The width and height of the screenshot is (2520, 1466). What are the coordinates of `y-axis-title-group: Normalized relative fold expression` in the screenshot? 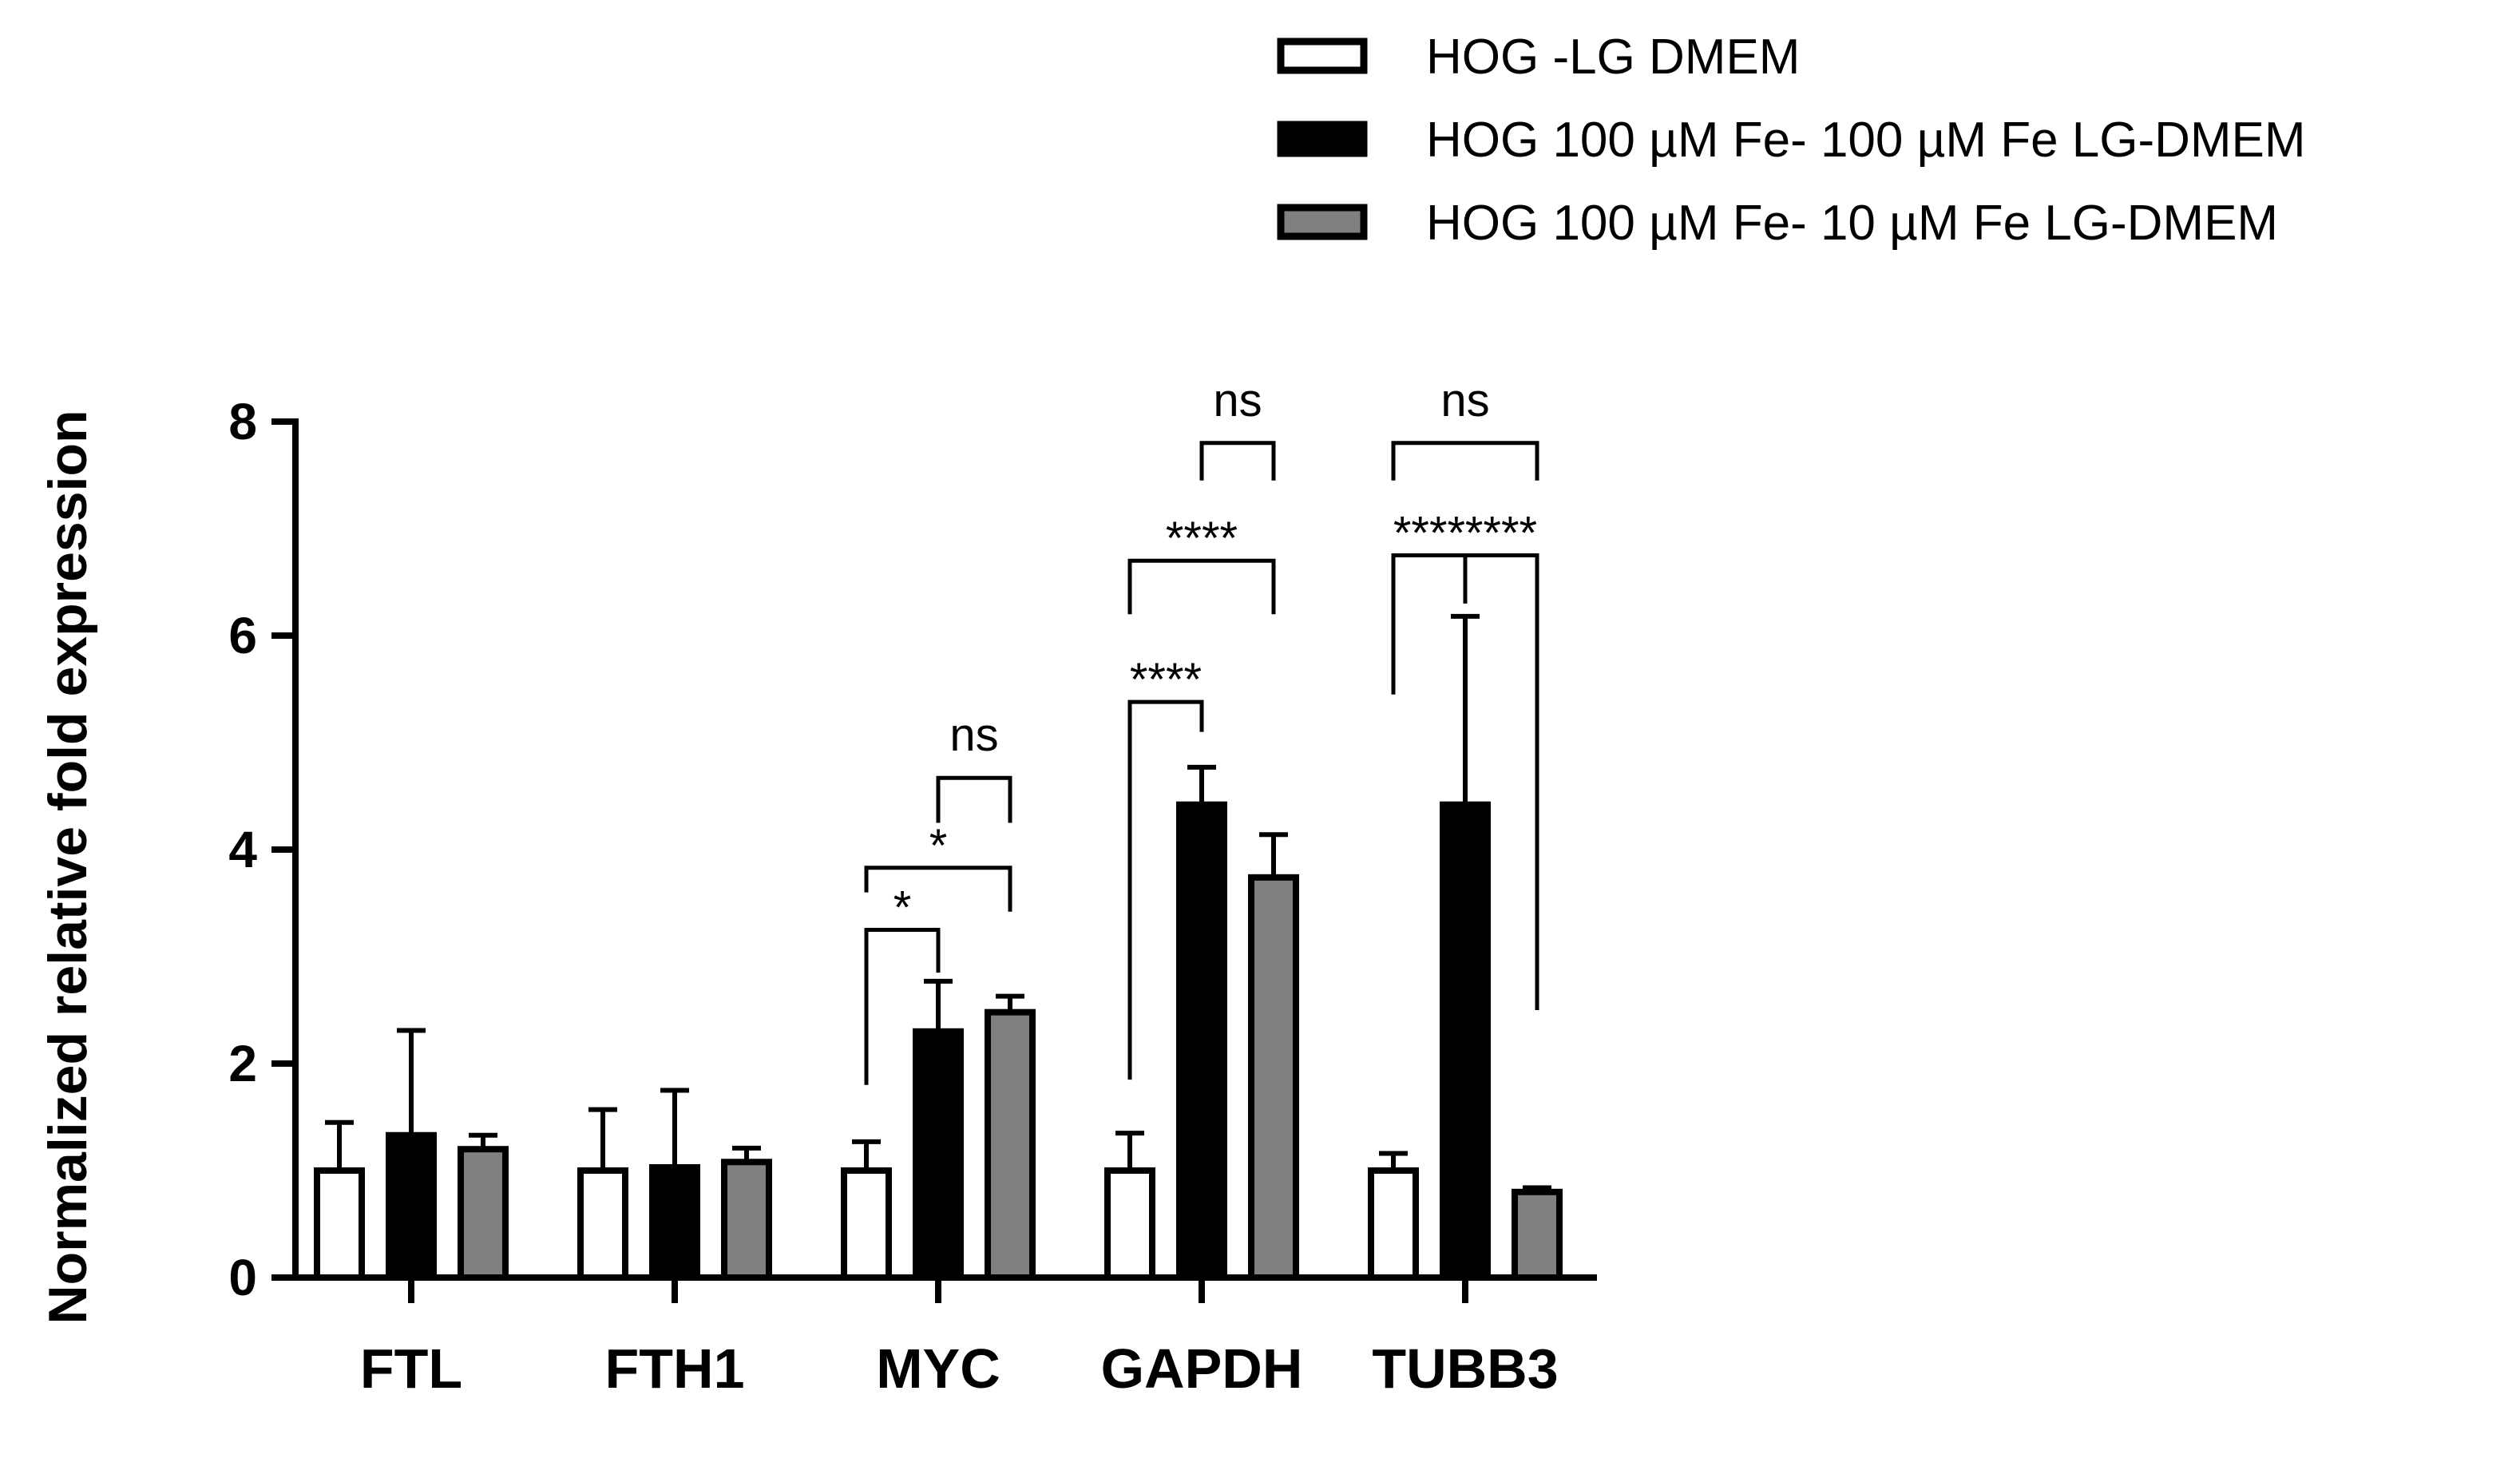 It's located at (68, 867).